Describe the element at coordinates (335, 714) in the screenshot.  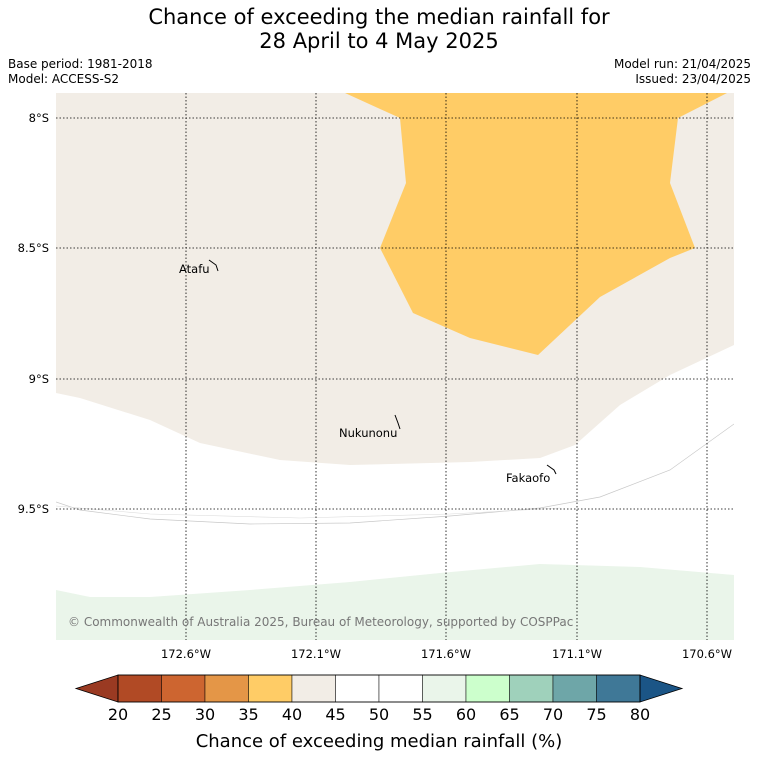
I see `colorbar-tick-label: 45` at that location.